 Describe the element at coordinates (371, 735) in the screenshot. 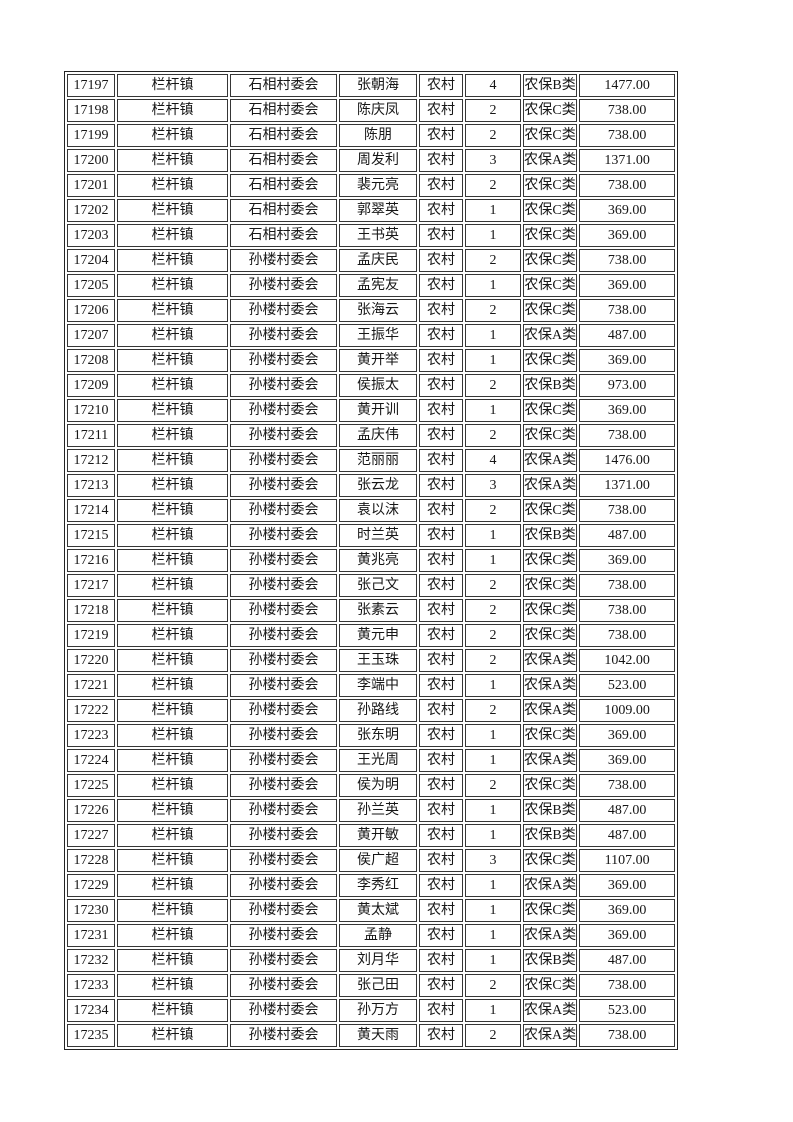

I see `table-row: 17223 栏杆镇 孙楼村委会 张东明 农村 1 农保C类 369.00` at that location.